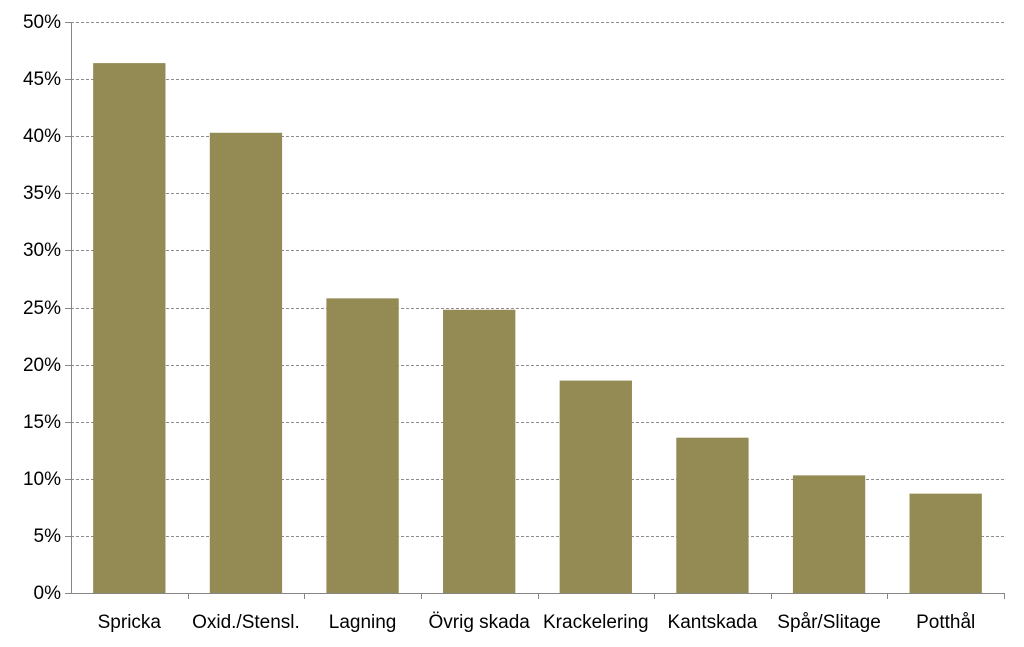  What do you see at coordinates (42, 79) in the screenshot?
I see `y-tick-label: 45%` at bounding box center [42, 79].